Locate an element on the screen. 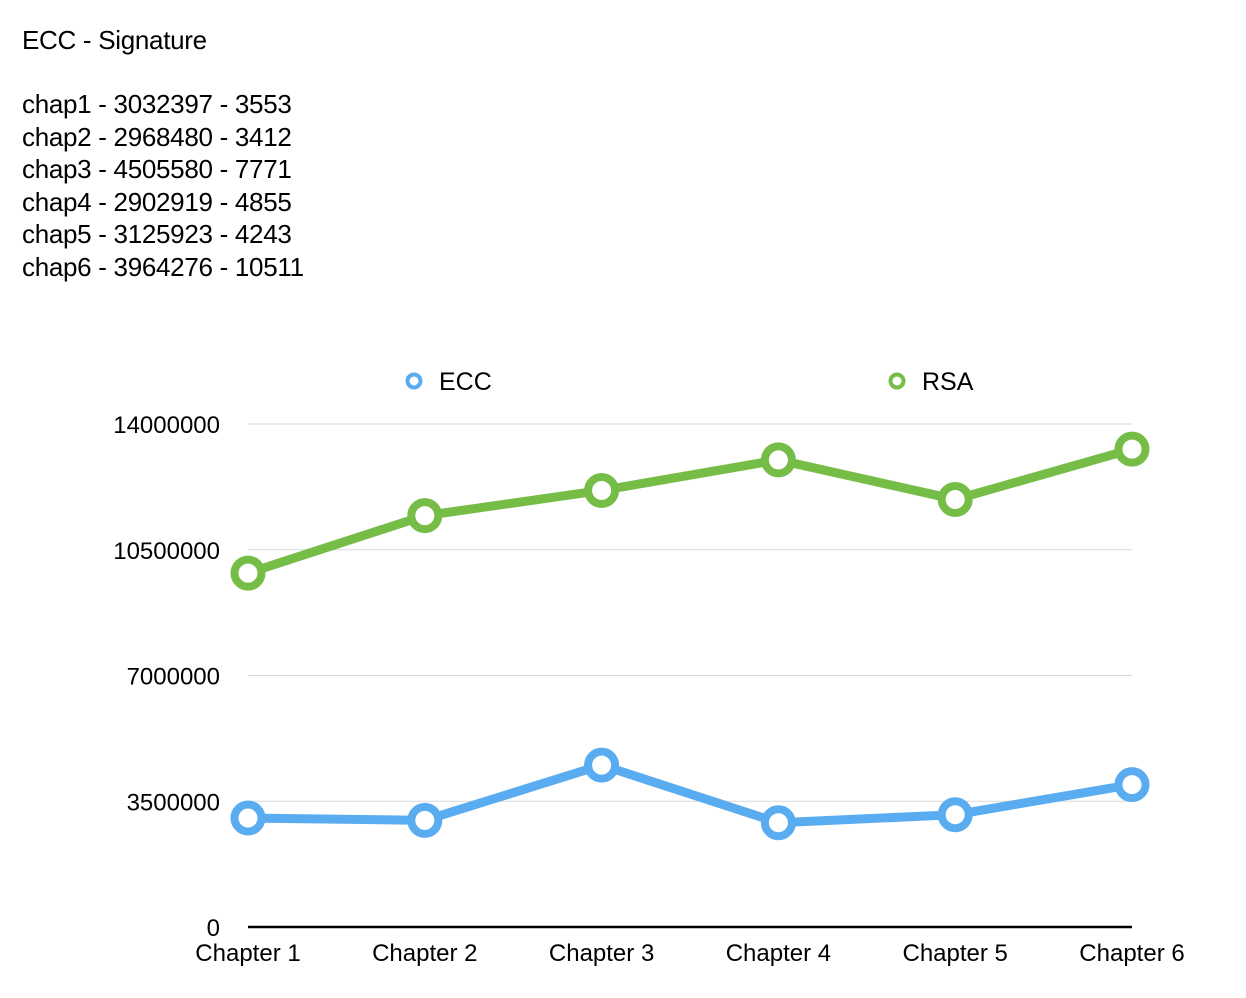 The height and width of the screenshot is (998, 1246). series-ecc is located at coordinates (690, 794).